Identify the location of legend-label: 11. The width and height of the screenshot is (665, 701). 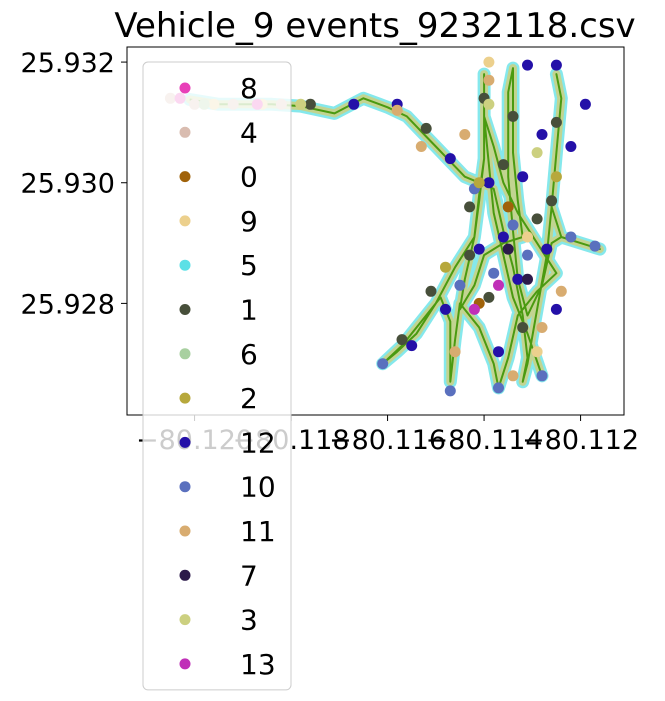
(258, 531).